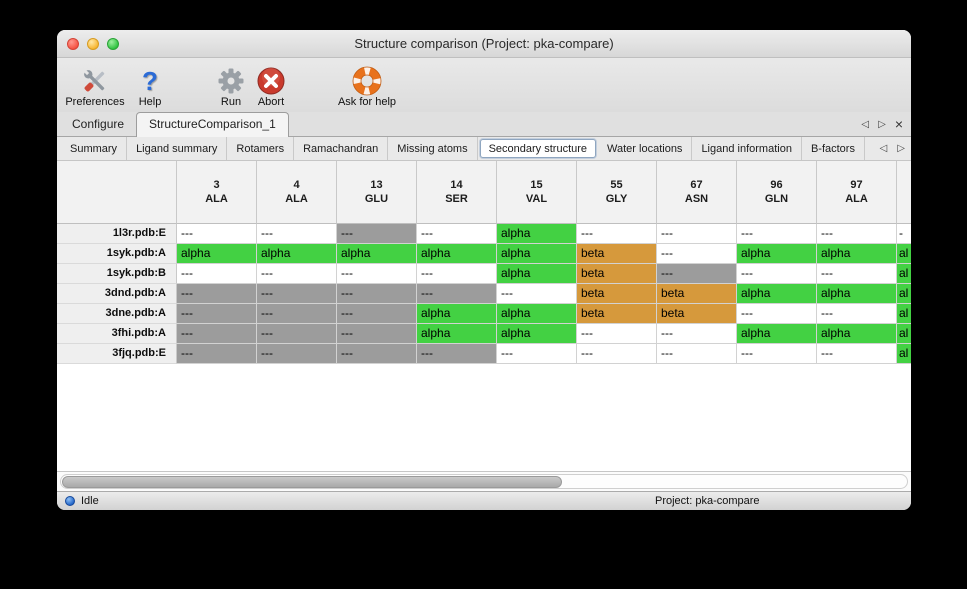 The width and height of the screenshot is (967, 589). Describe the element at coordinates (98, 124) in the screenshot. I see `tab-configure: Configure` at that location.